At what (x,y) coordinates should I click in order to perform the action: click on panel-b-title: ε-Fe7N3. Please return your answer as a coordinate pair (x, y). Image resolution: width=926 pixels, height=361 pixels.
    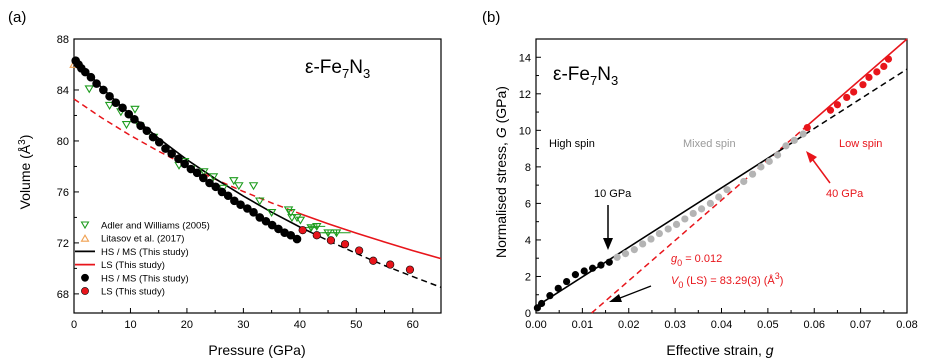
    Looking at the image, I should click on (585, 76).